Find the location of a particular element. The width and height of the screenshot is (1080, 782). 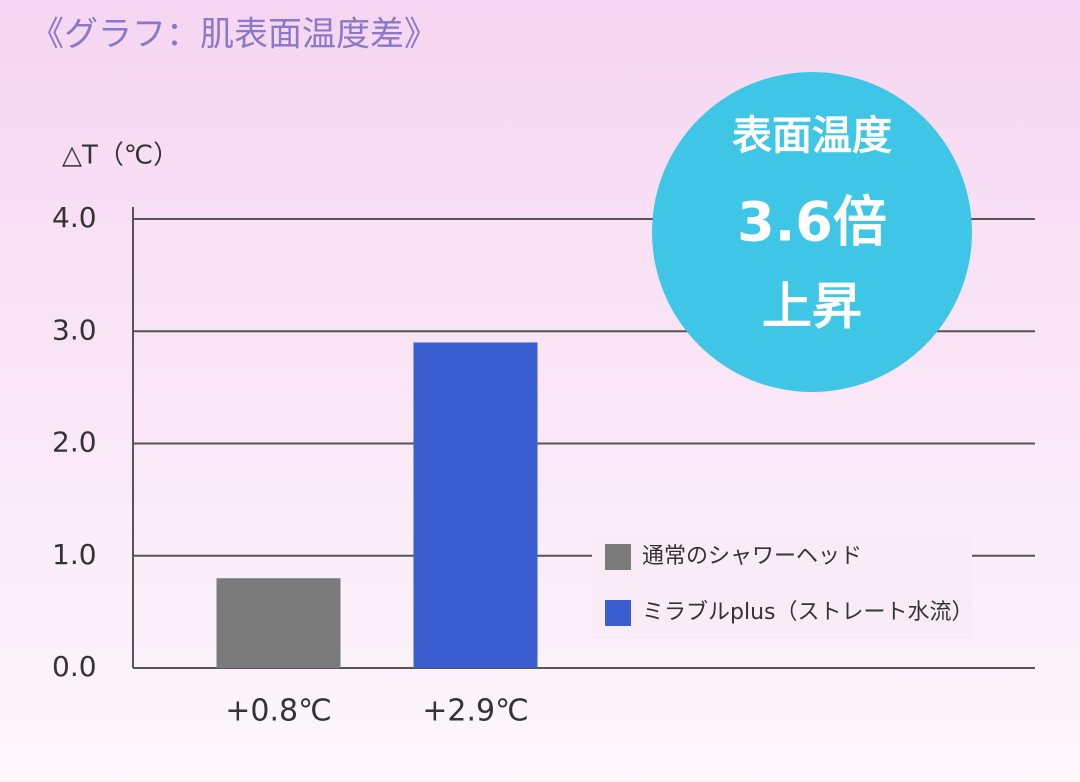

y-axis-label: △T（℃） is located at coordinates (120, 156).